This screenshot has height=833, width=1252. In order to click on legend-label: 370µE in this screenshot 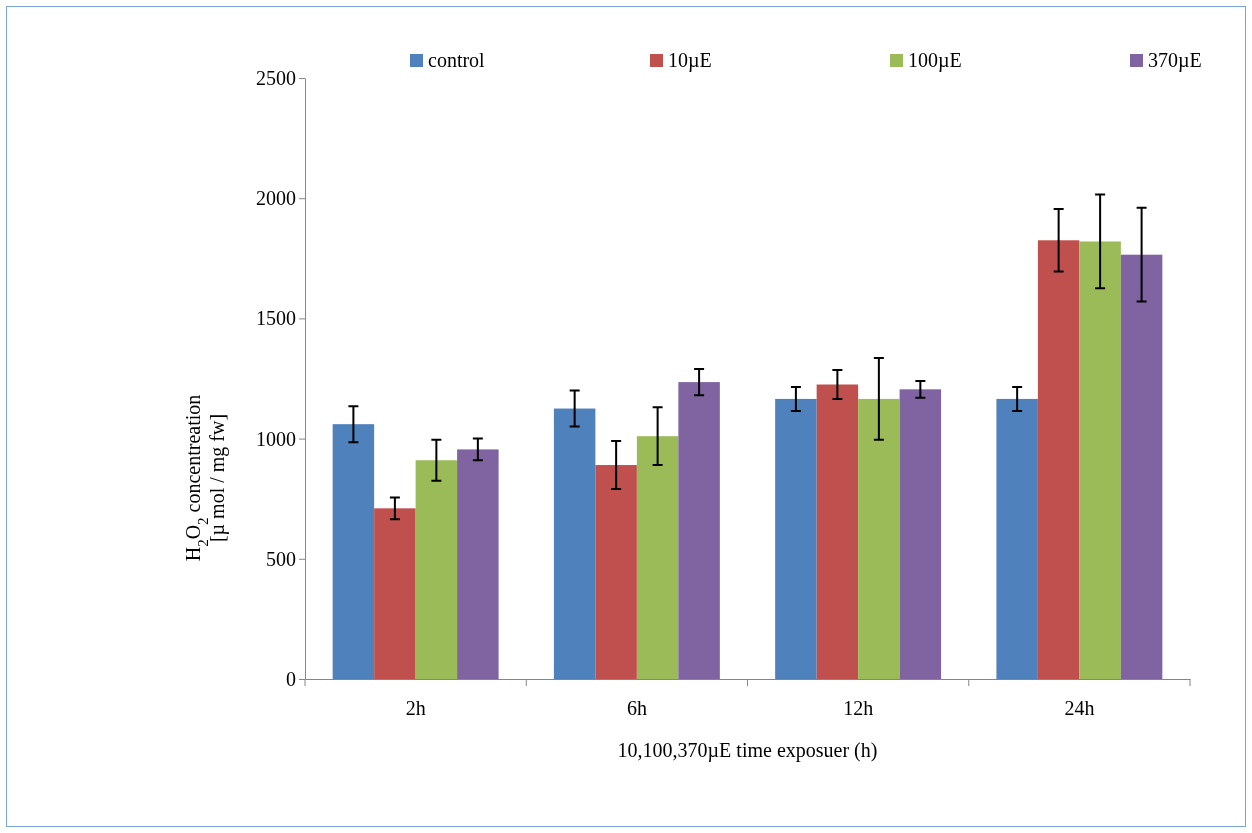, I will do `click(1175, 60)`.